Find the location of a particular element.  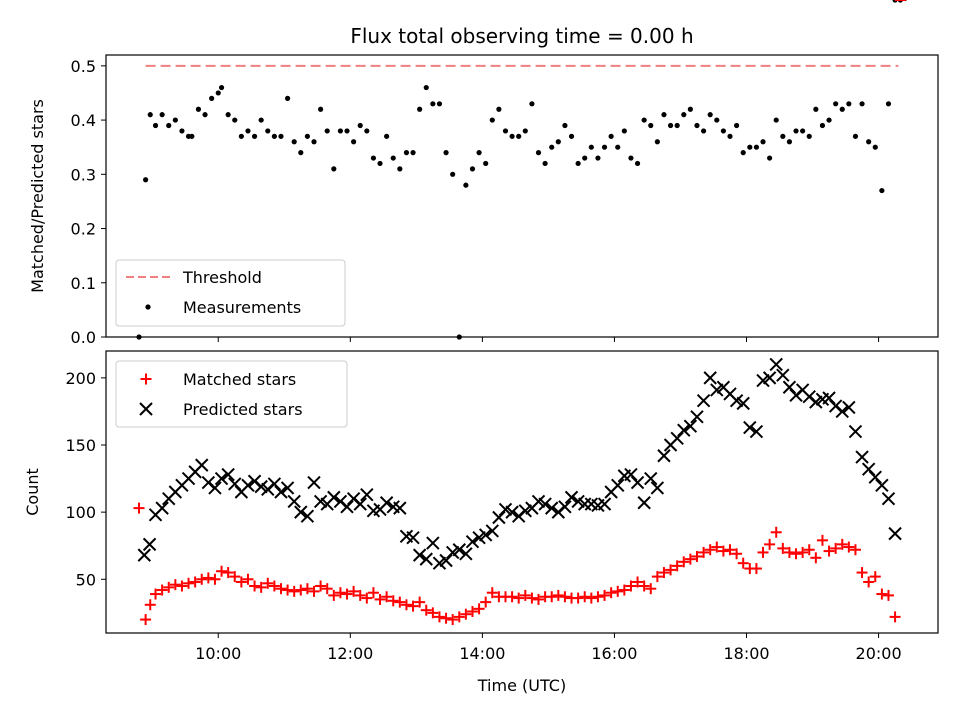

top-ytick-label: 0.4 is located at coordinates (83, 120).